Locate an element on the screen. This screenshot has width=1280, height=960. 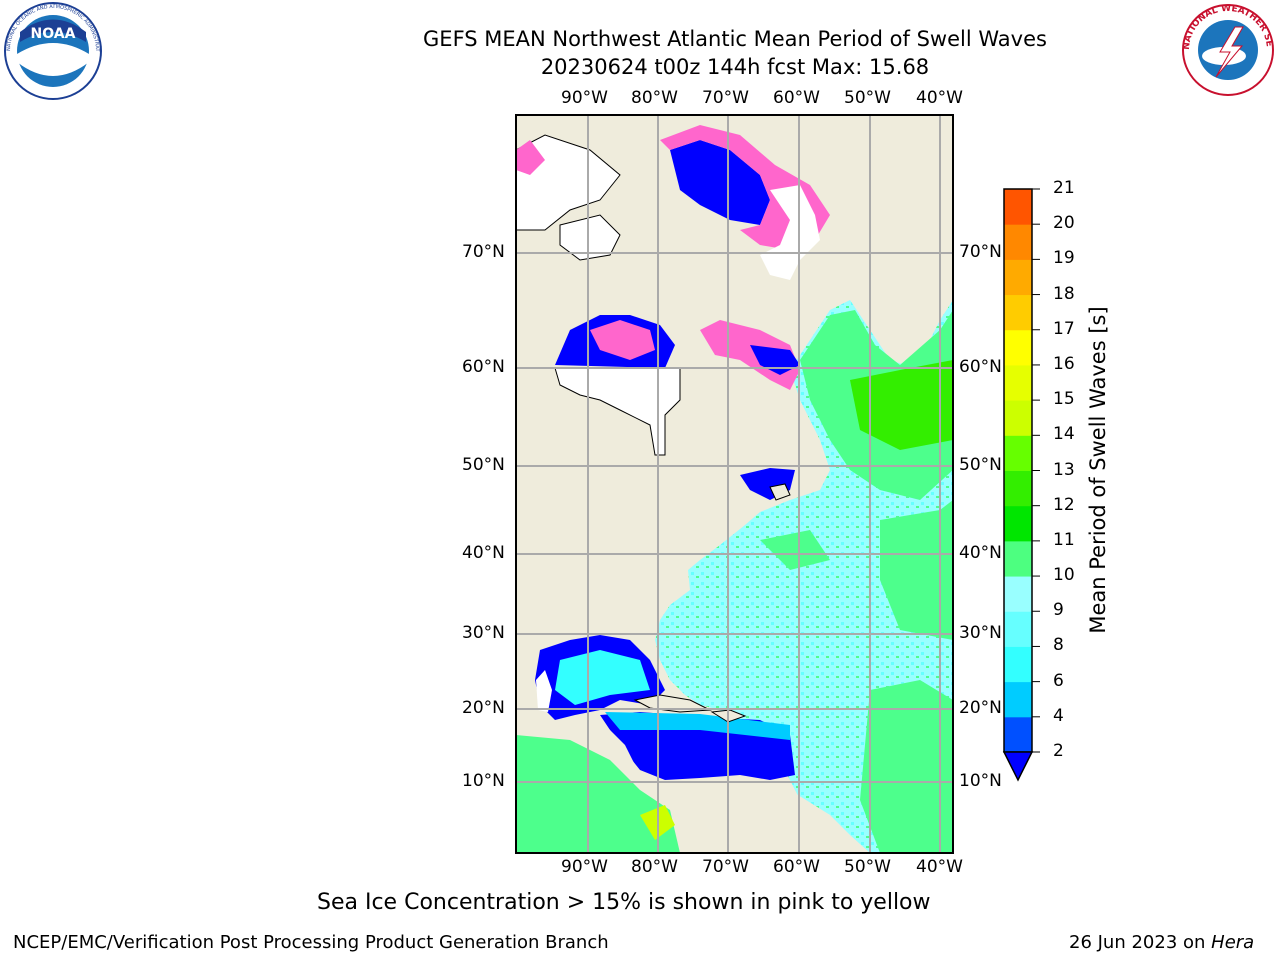
baffin-bay is located at coordinates (720, 182).